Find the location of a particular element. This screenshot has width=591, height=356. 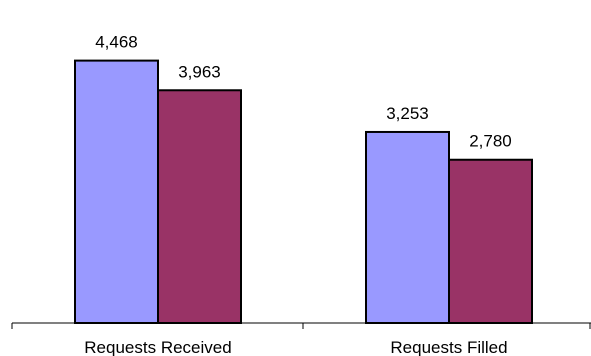

x-axis is located at coordinates (301, 325).